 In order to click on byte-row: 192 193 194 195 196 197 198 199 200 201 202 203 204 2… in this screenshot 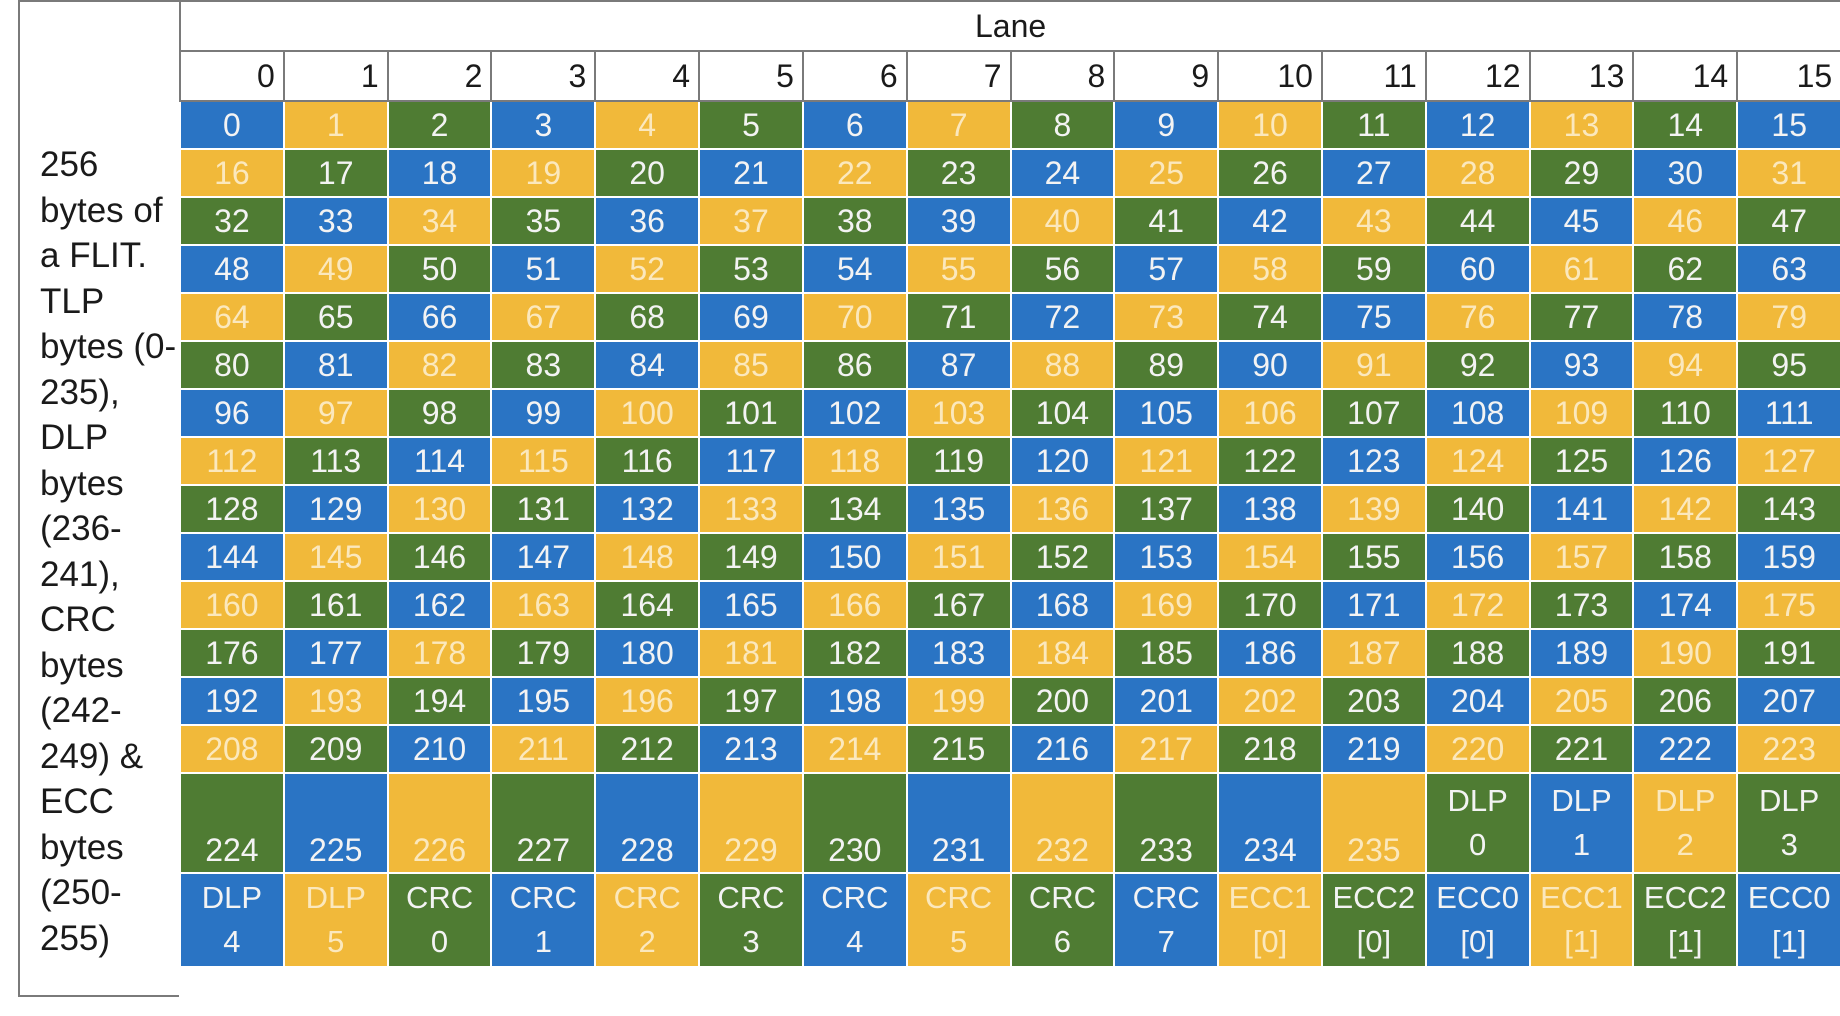, I will do `click(1009, 701)`.